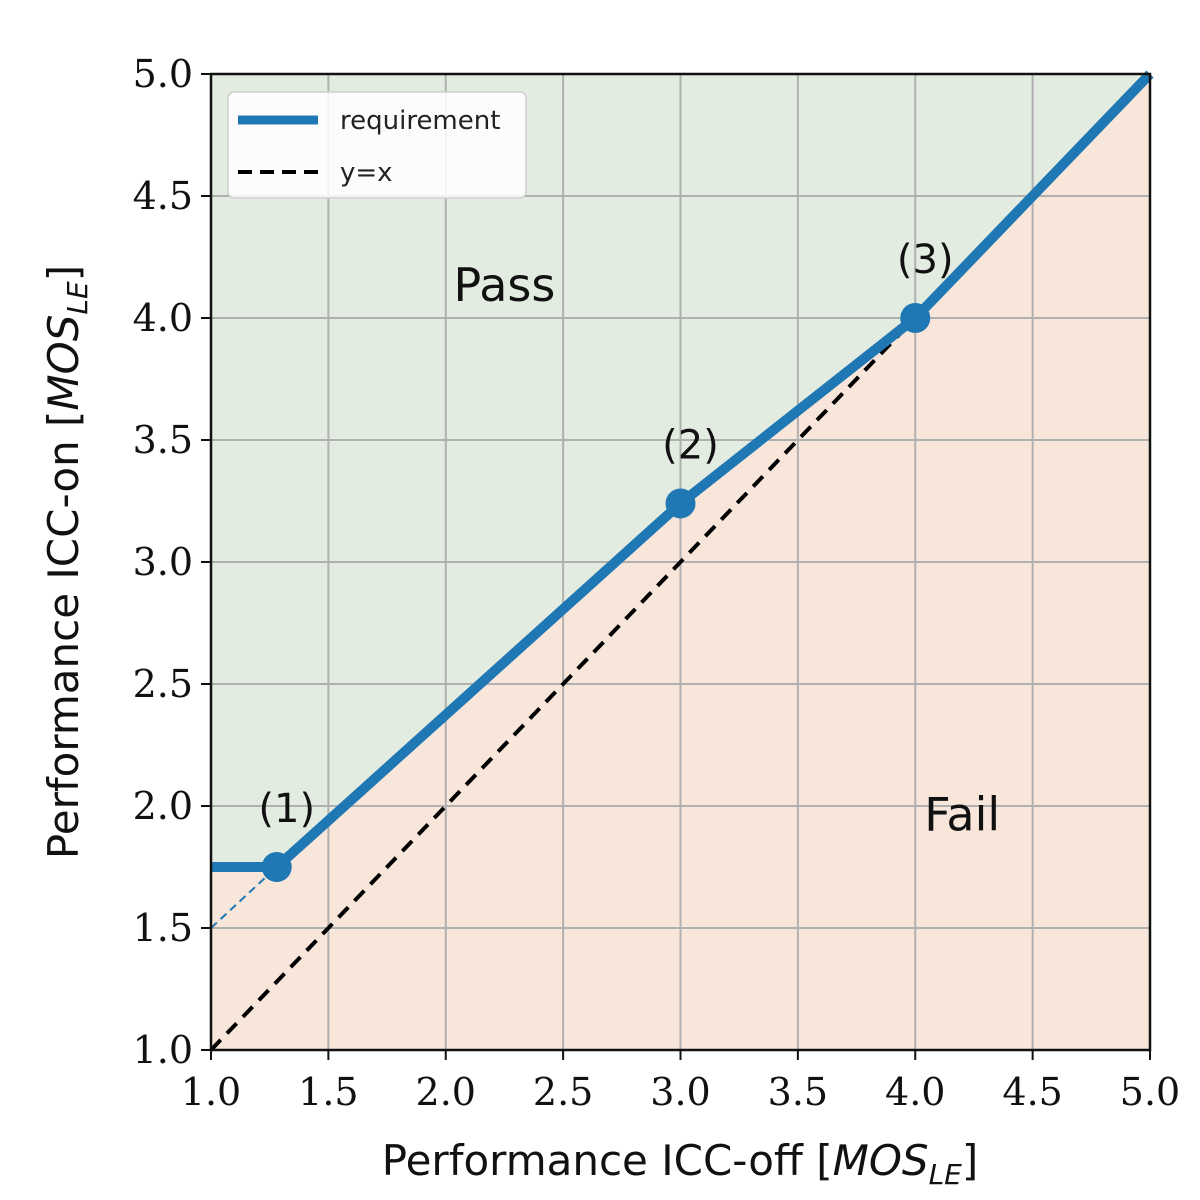 The height and width of the screenshot is (1200, 1200). I want to click on marker-annotation: (1), so click(286, 809).